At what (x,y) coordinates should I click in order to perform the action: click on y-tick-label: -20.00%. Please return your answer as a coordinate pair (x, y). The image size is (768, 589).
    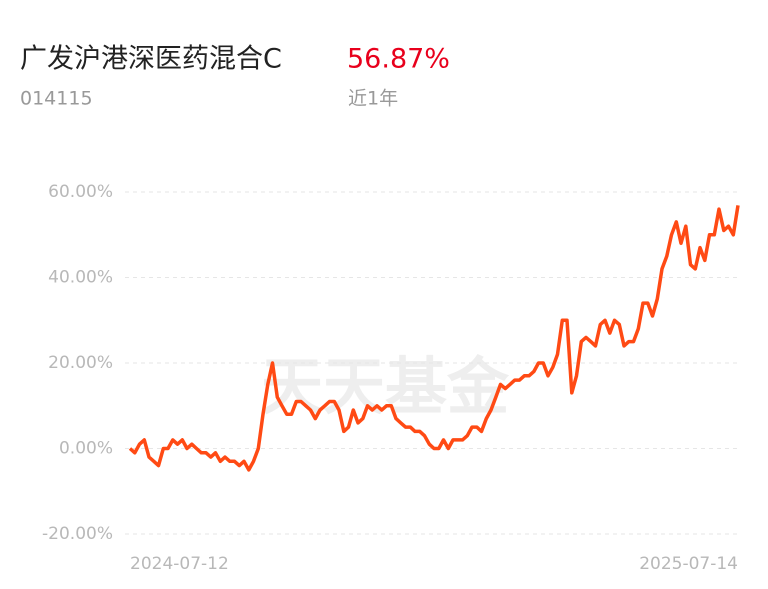
    Looking at the image, I should click on (77, 534).